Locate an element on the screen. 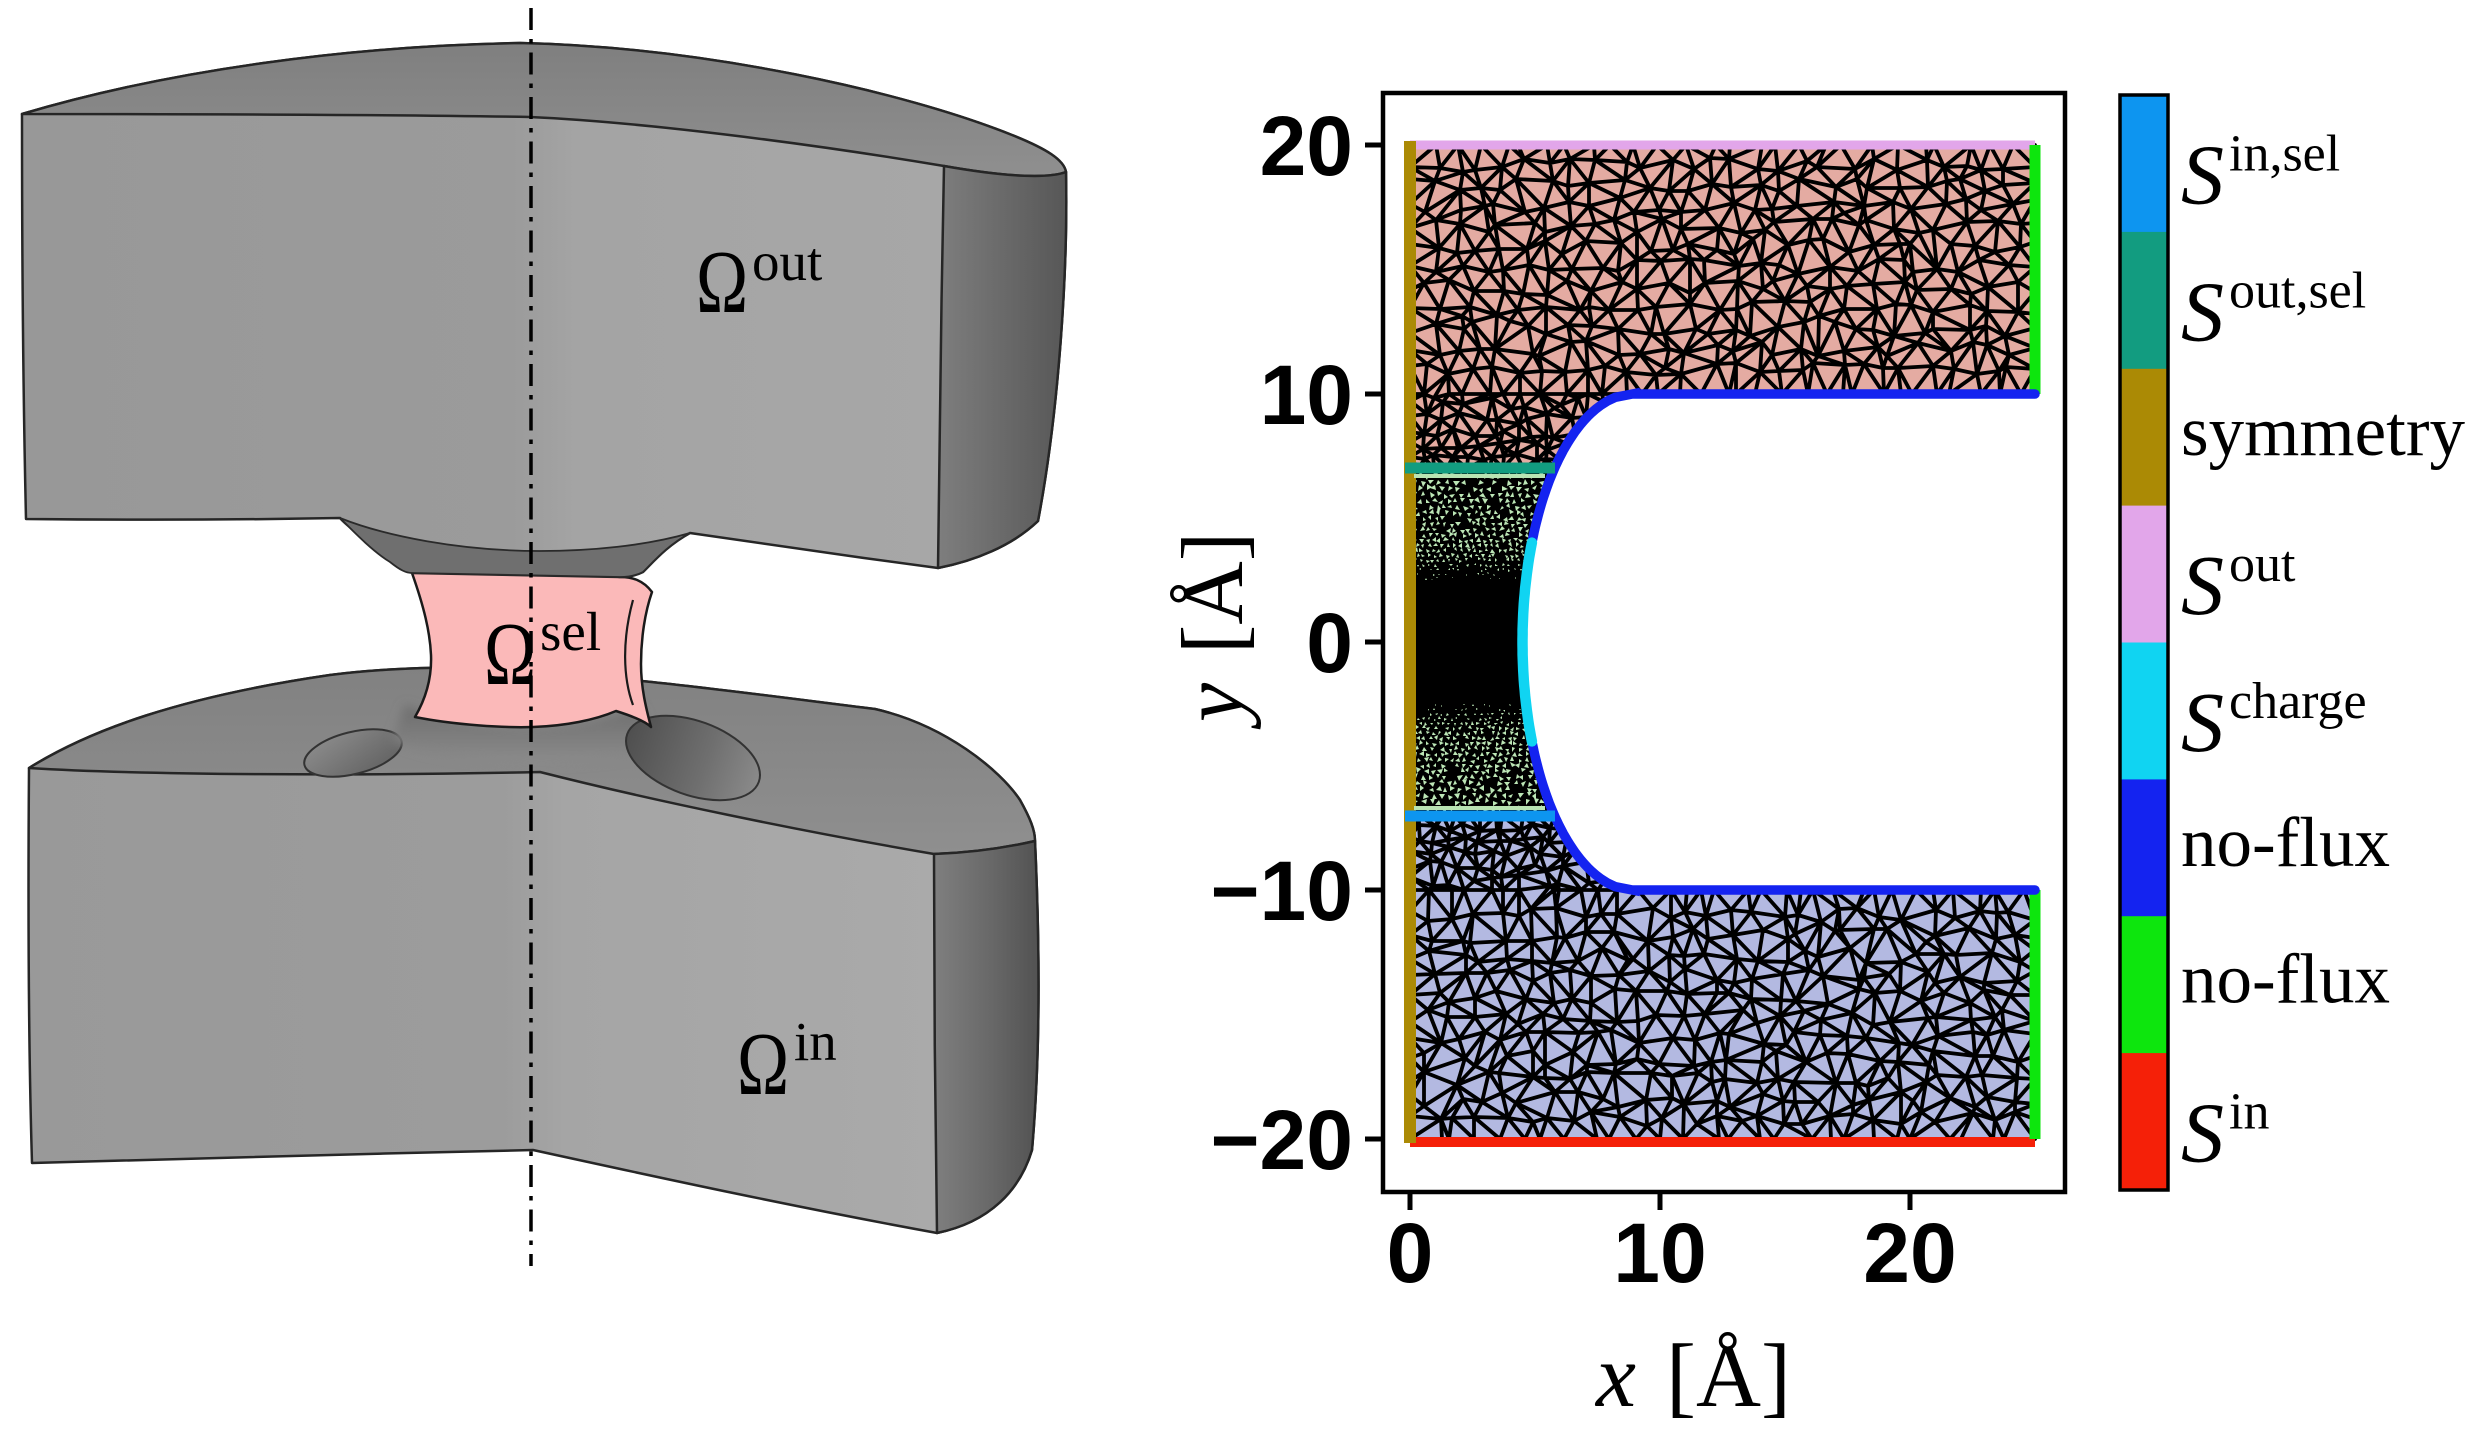  svg-text: −10 is located at coordinates (1282, 891).